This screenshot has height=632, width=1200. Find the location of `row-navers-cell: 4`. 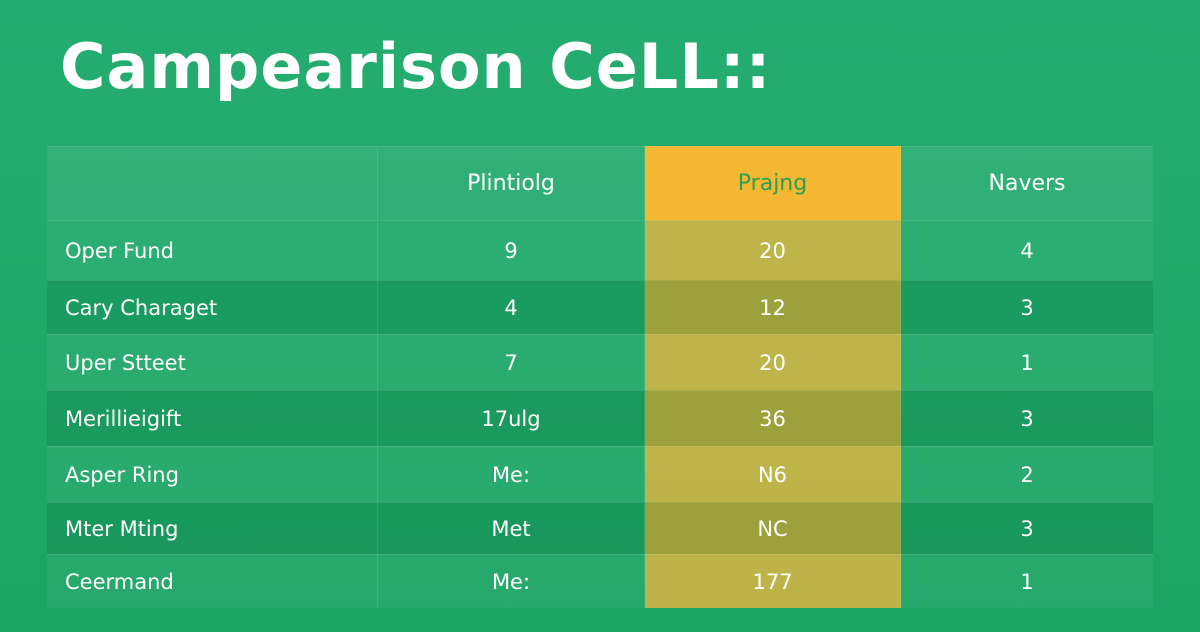

row-navers-cell: 4 is located at coordinates (1027, 250).